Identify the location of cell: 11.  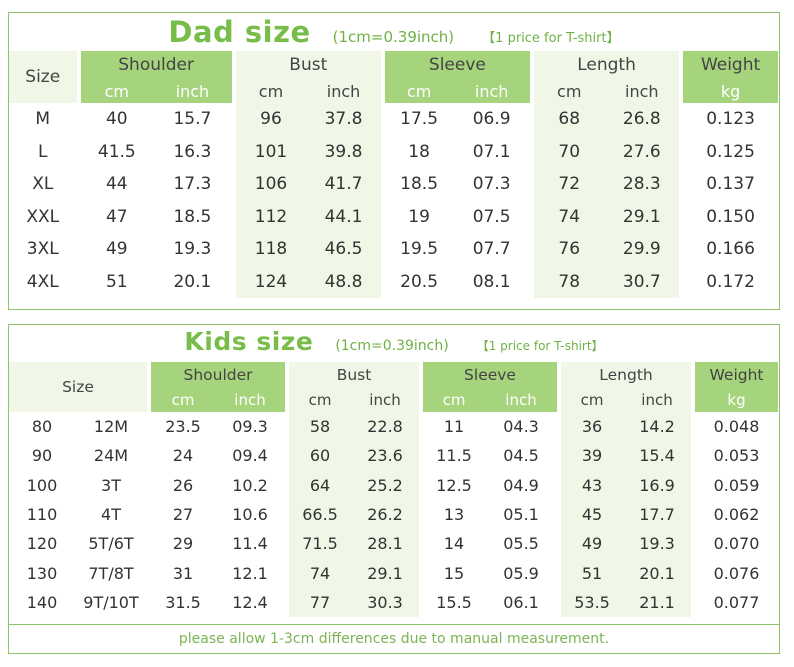
(452, 427).